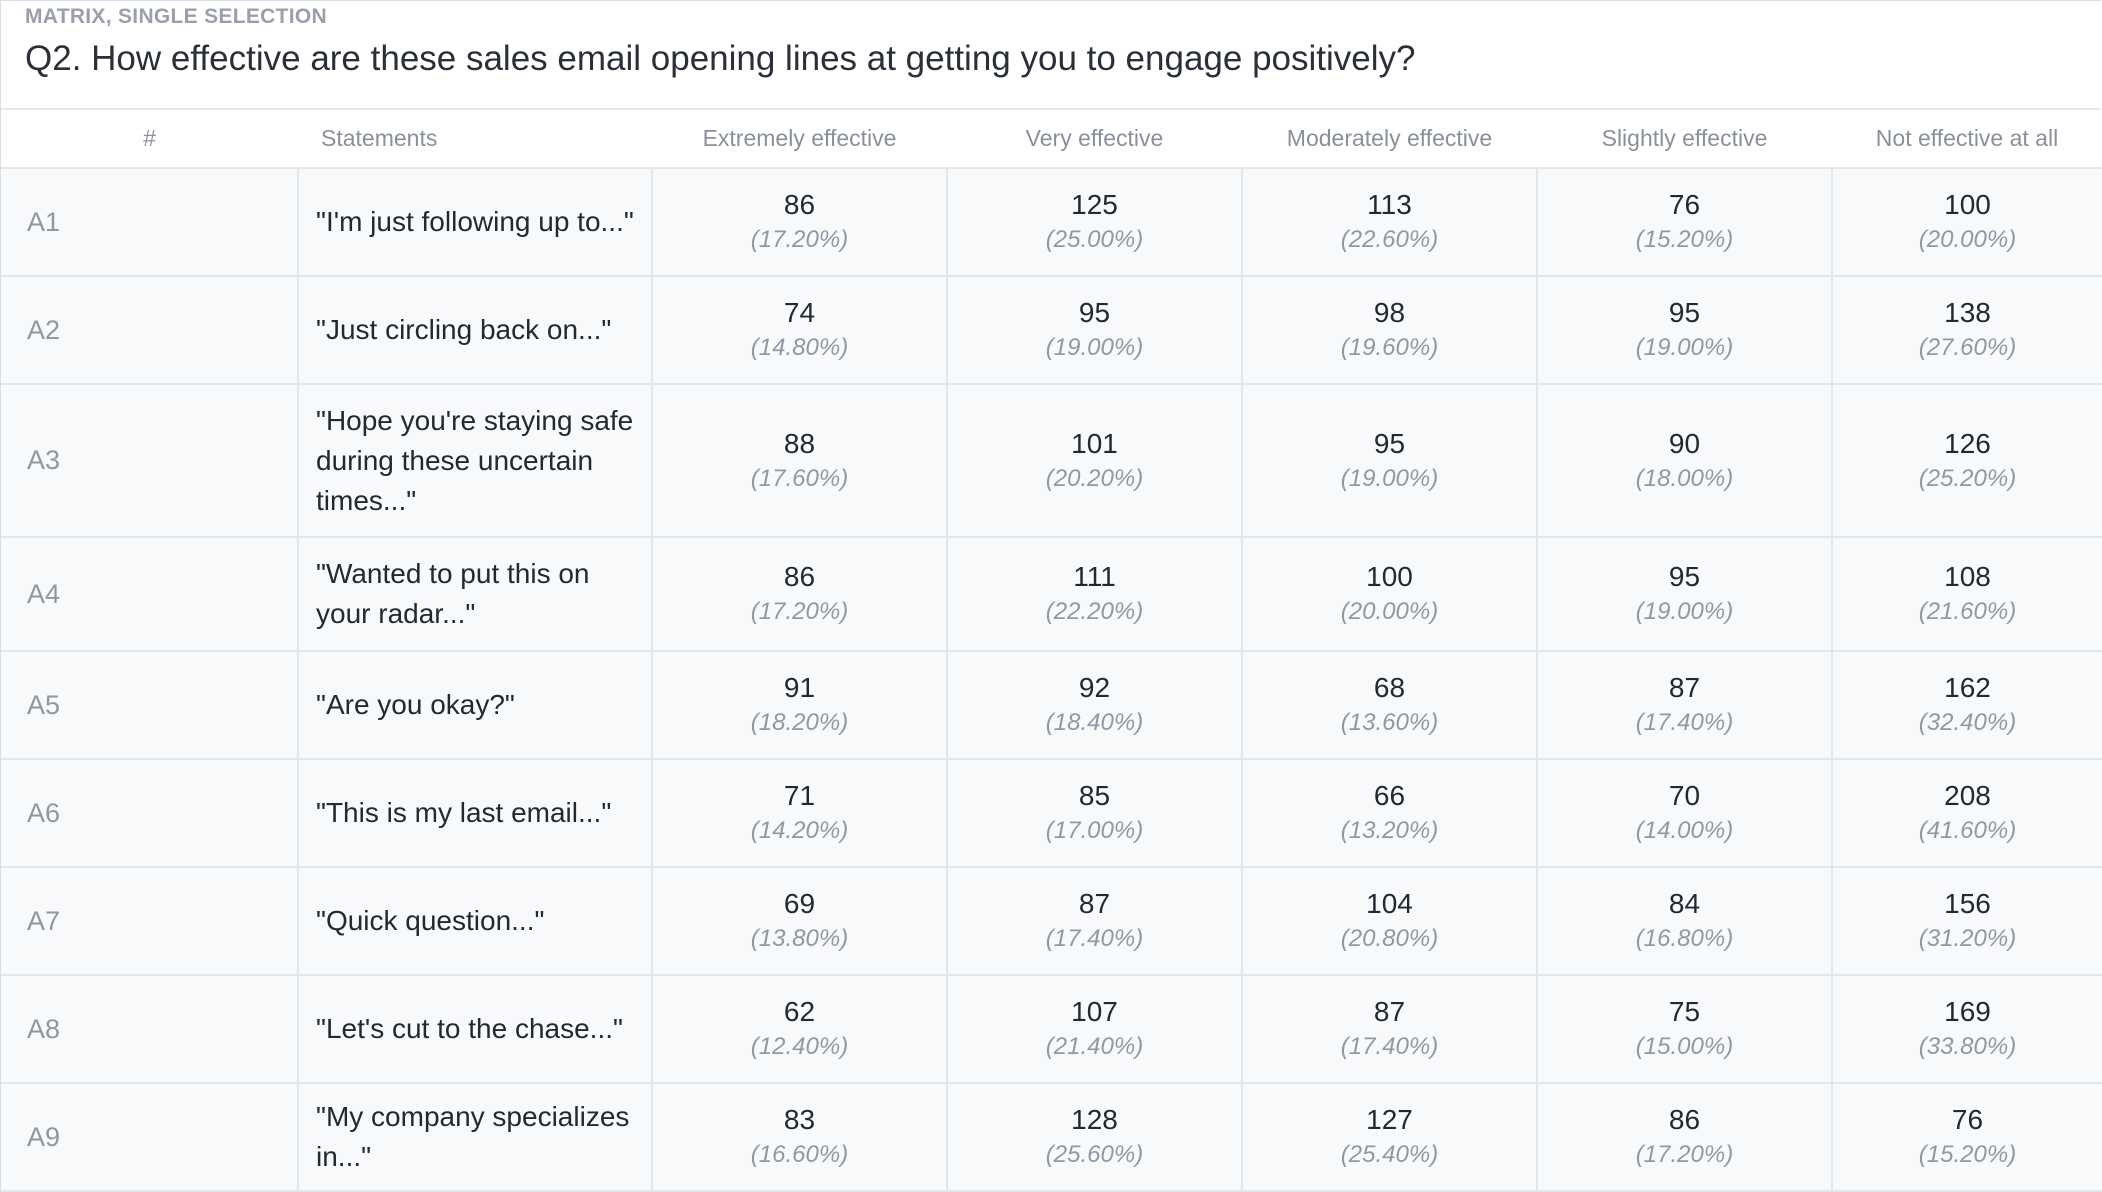  Describe the element at coordinates (1967, 795) in the screenshot. I see `response-count: 208` at that location.